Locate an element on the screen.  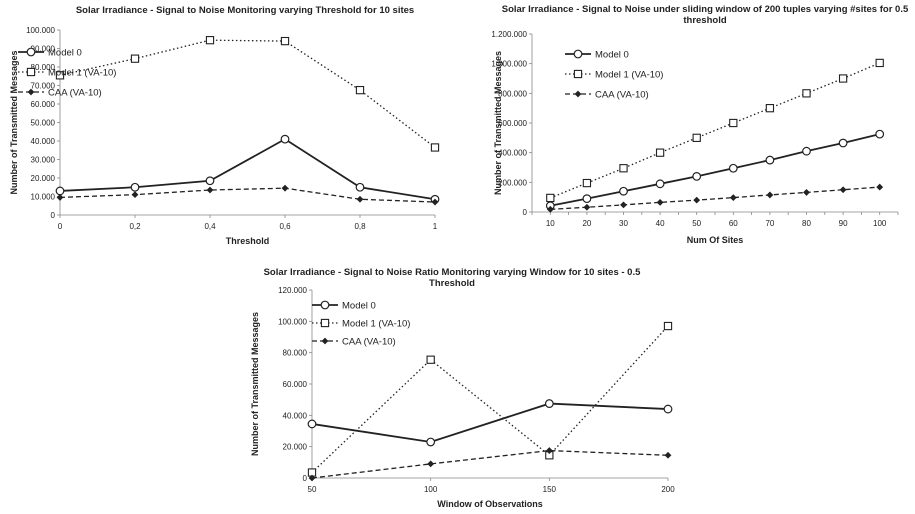
chart-title: threshold is located at coordinates (704, 20).